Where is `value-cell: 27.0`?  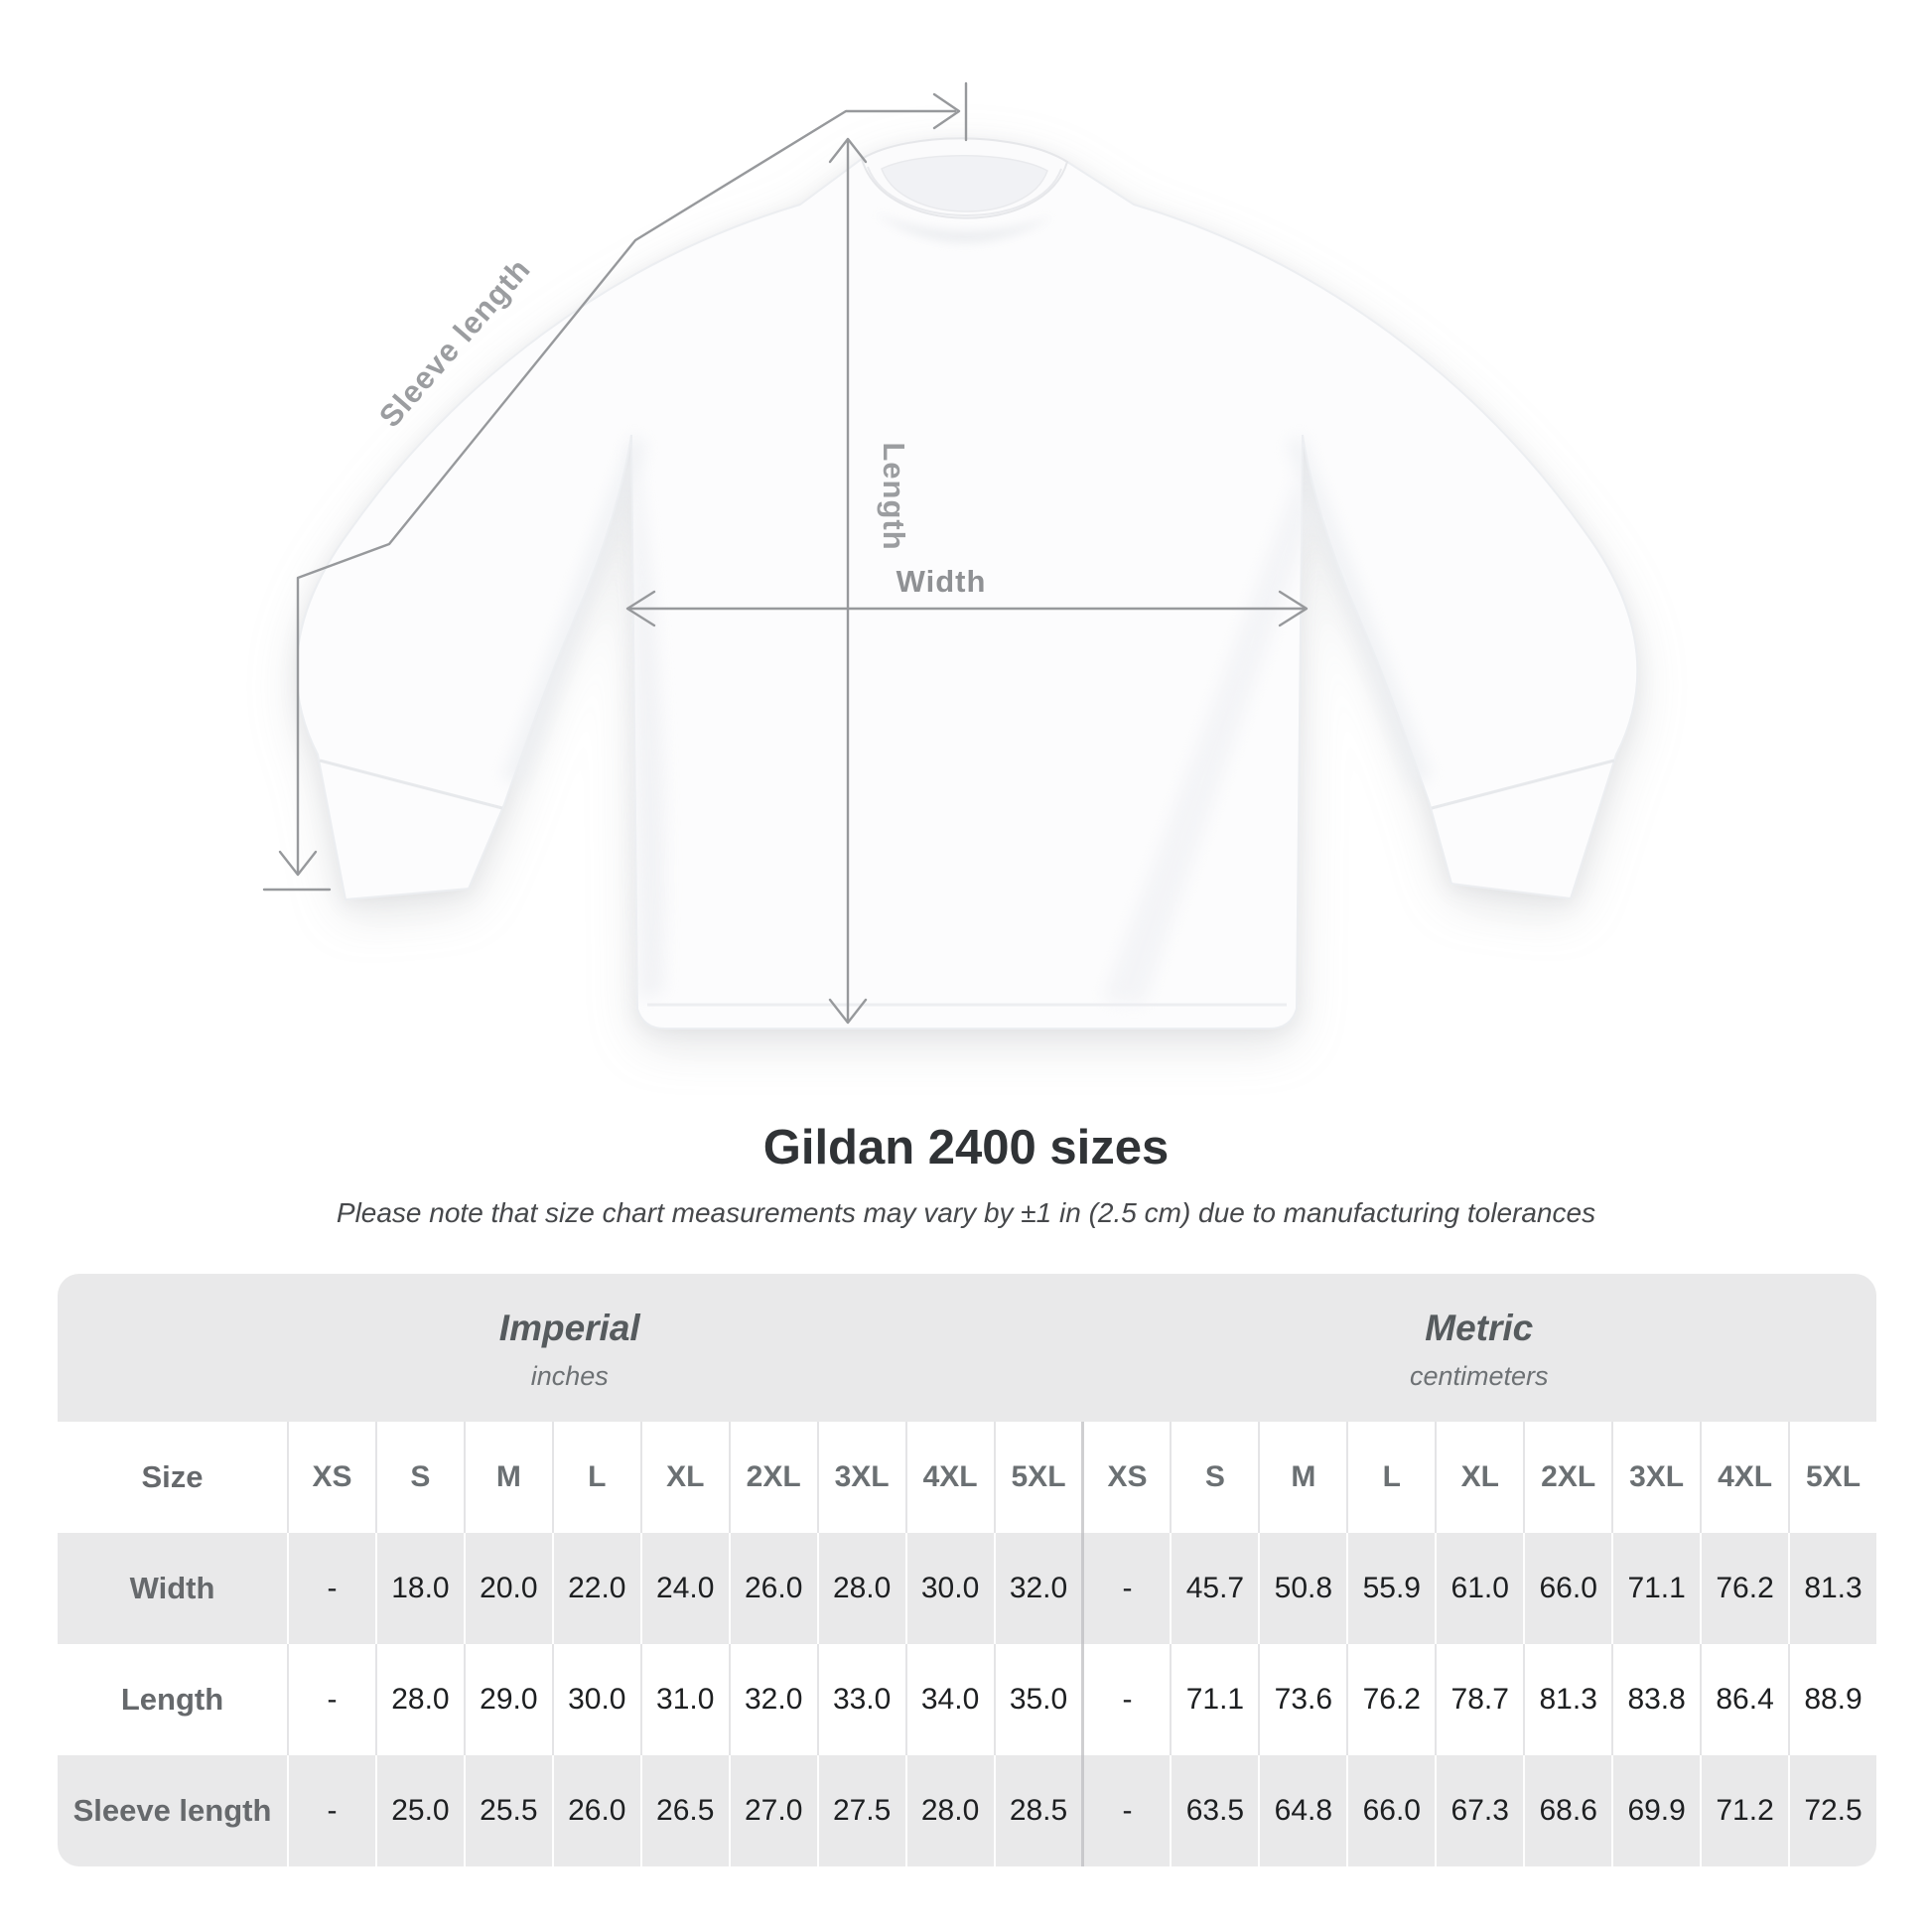
value-cell: 27.0 is located at coordinates (772, 1810).